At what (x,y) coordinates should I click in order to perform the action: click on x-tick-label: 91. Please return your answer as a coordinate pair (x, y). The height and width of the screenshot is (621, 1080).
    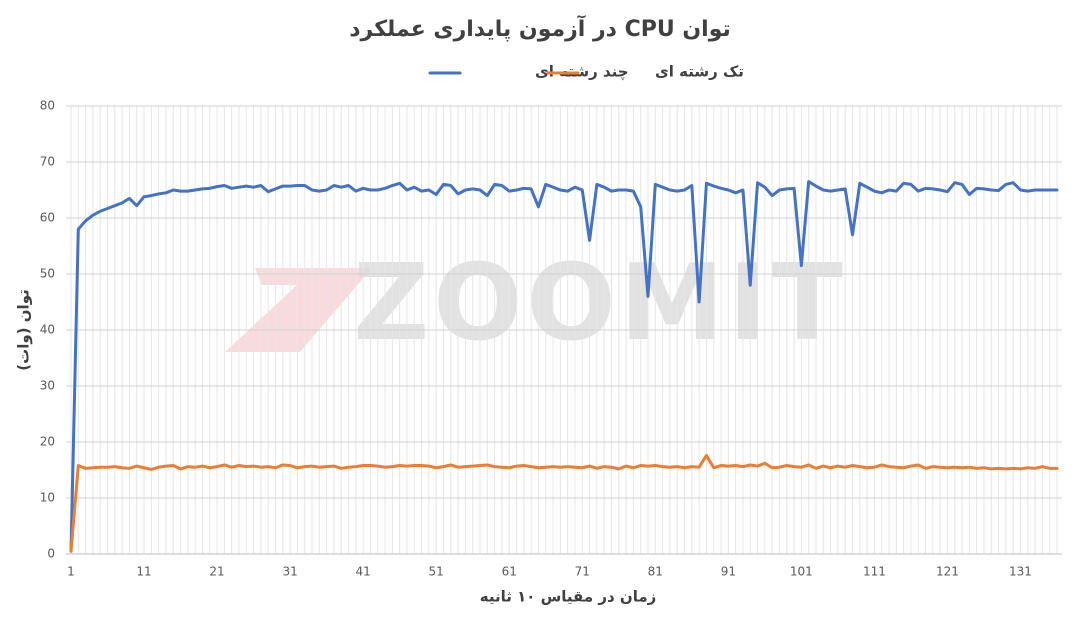
    Looking at the image, I should click on (728, 572).